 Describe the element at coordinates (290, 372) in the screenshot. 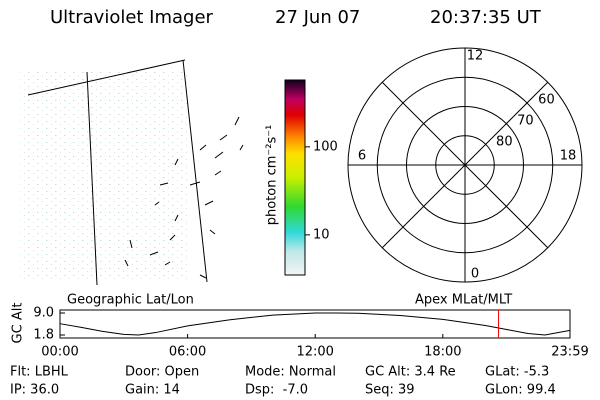

I see `status-field: Mode: Normal` at that location.